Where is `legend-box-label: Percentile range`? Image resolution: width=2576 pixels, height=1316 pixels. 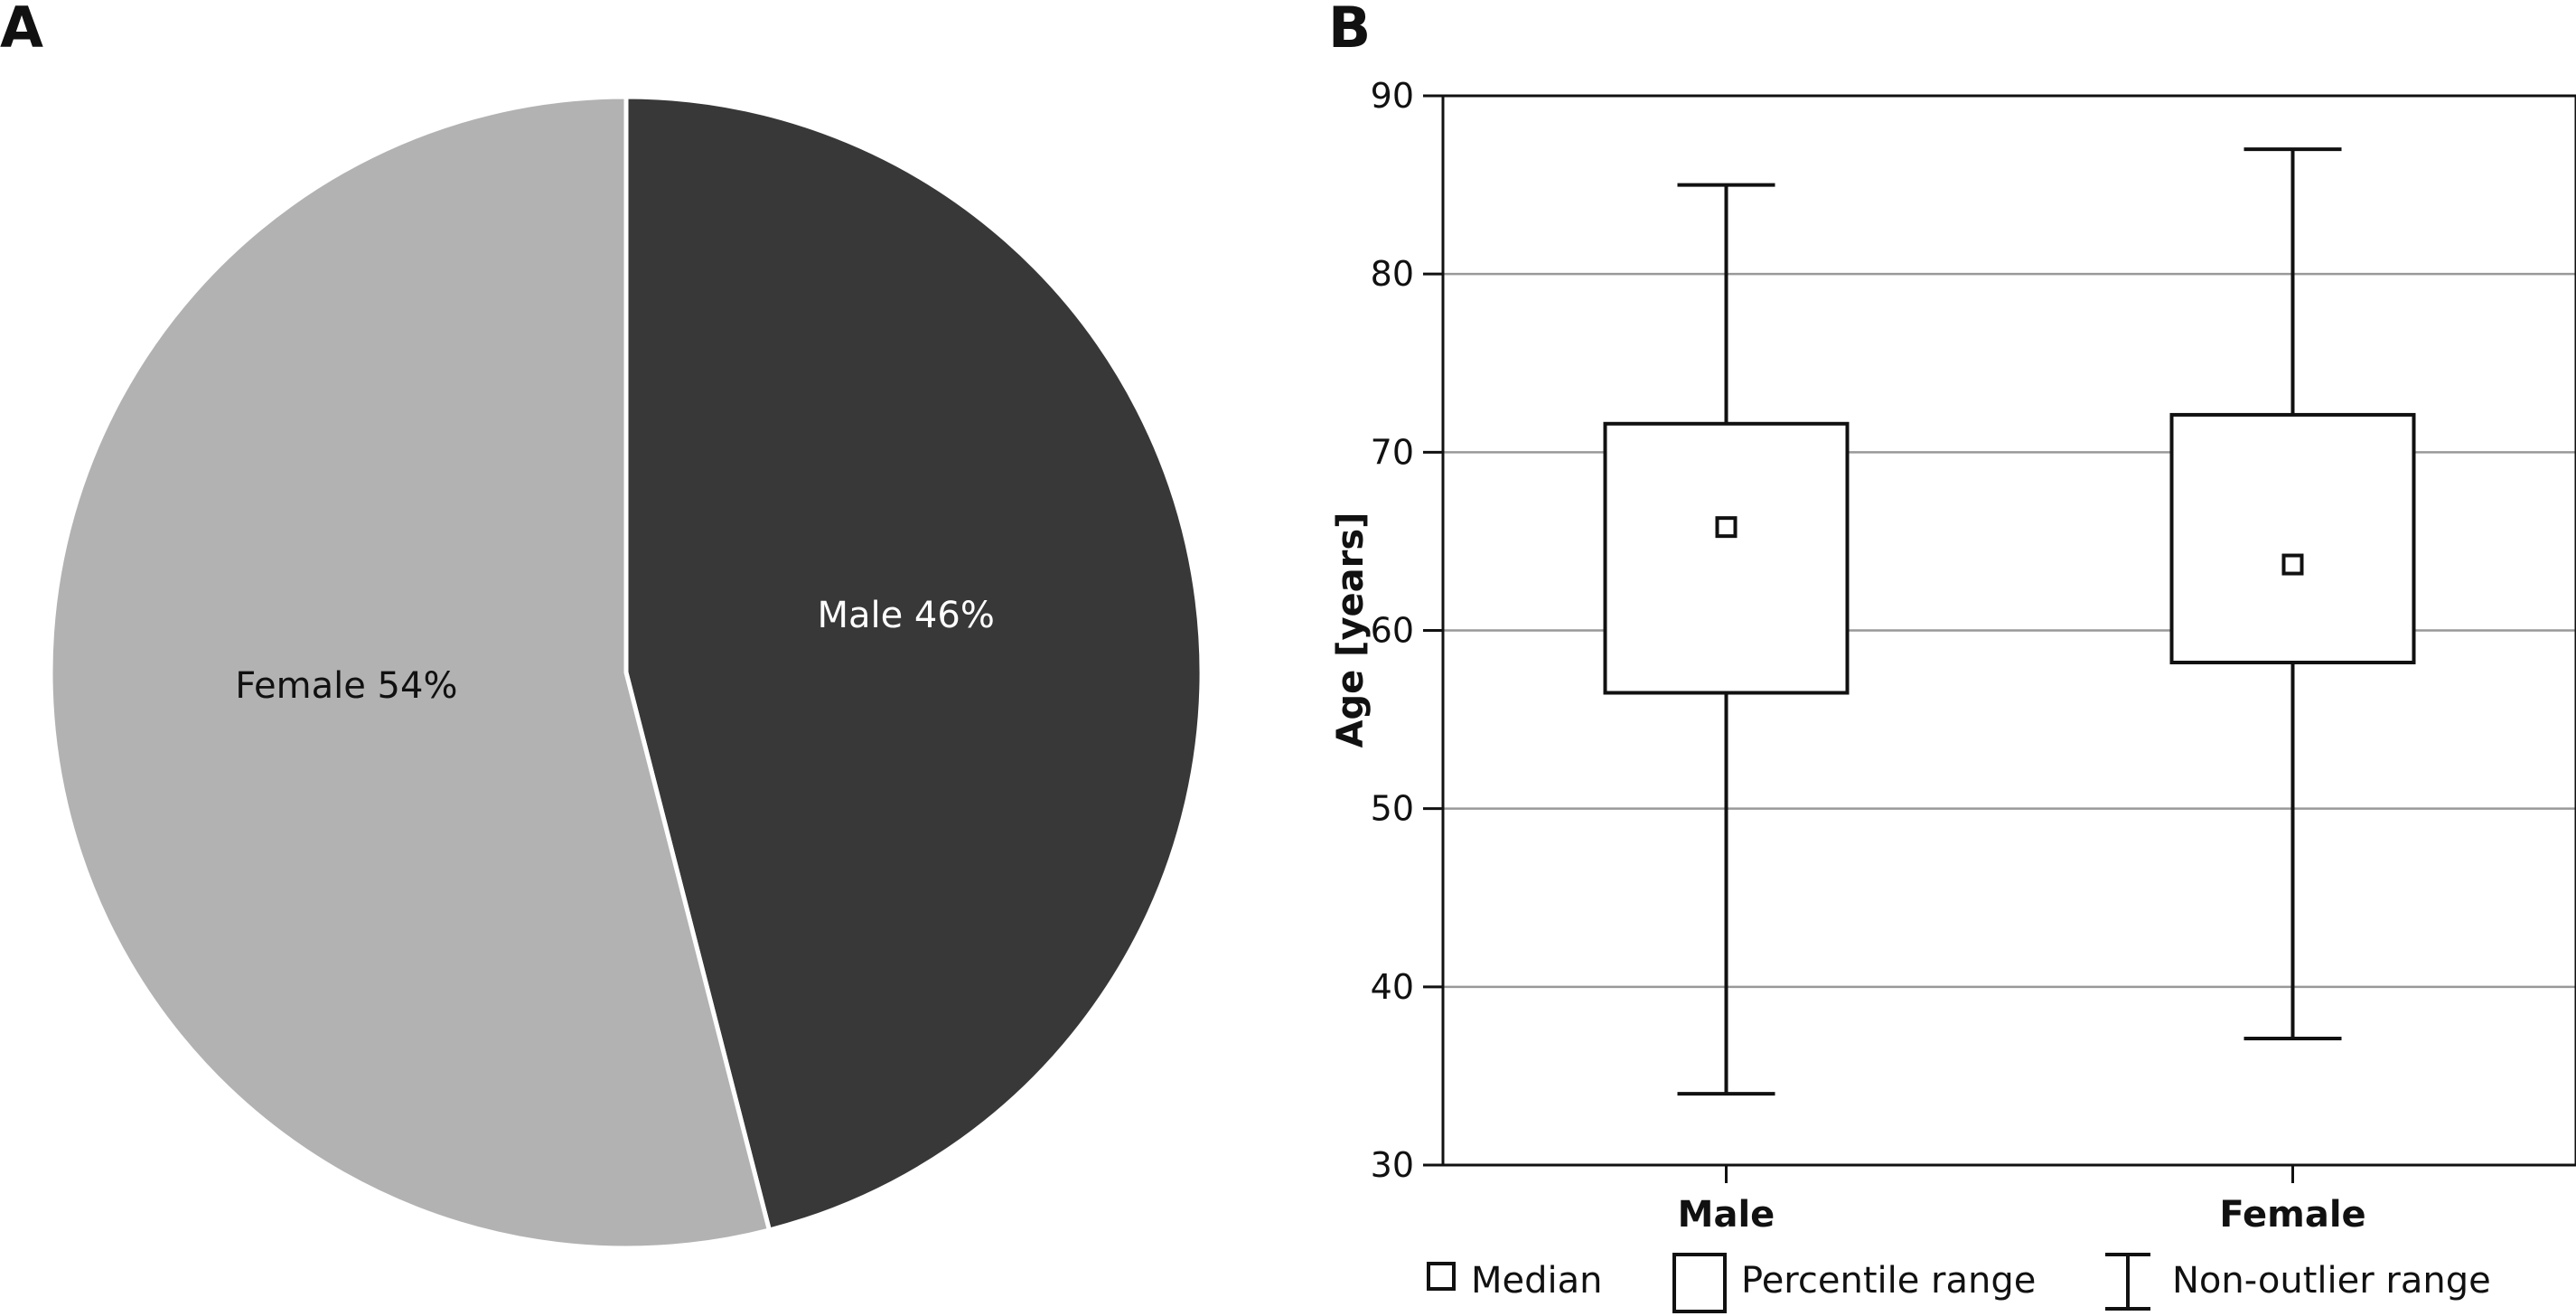 legend-box-label: Percentile range is located at coordinates (1888, 1281).